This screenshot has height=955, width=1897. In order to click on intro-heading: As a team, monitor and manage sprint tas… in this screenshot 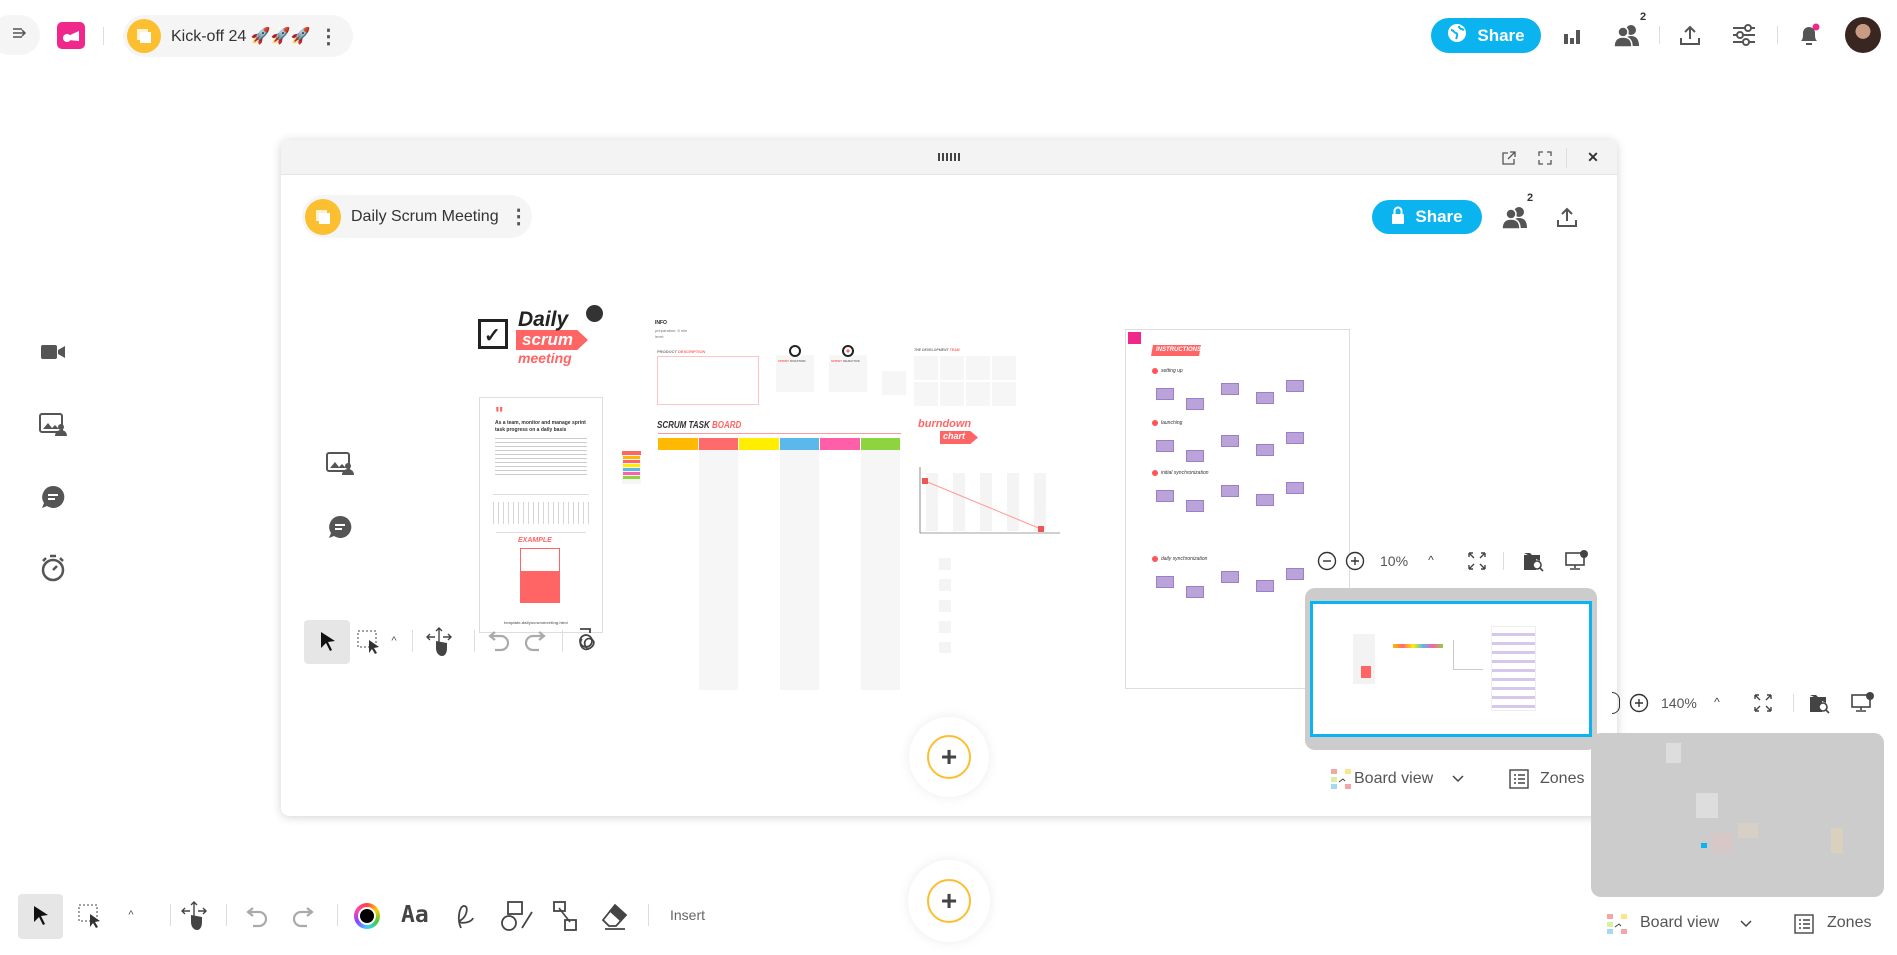, I will do `click(540, 426)`.